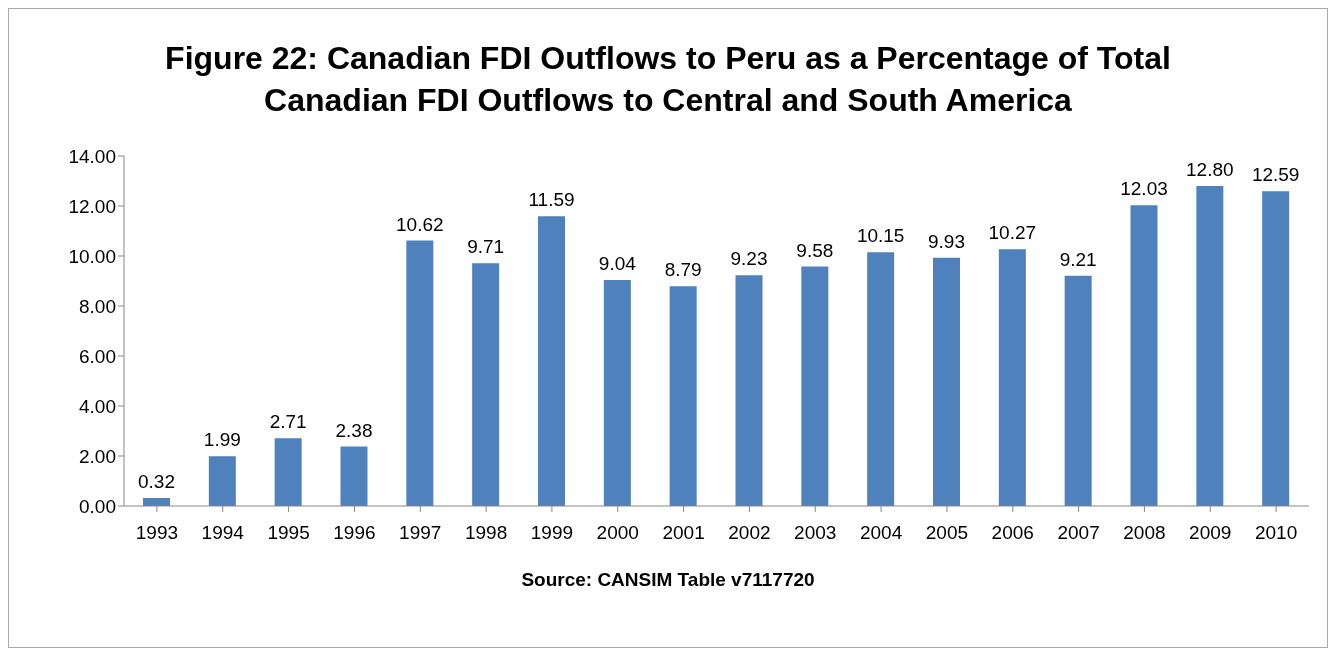 This screenshot has height=653, width=1344. Describe the element at coordinates (881, 533) in the screenshot. I see `x-tick-label: 2004` at that location.